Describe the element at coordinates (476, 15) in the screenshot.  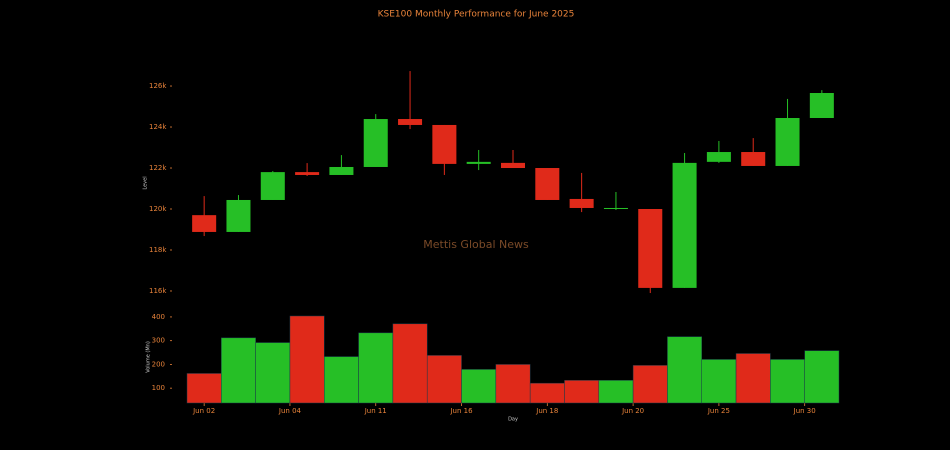
I see `chart-title: KSE100 Monthly Performance for June 2025` at that location.